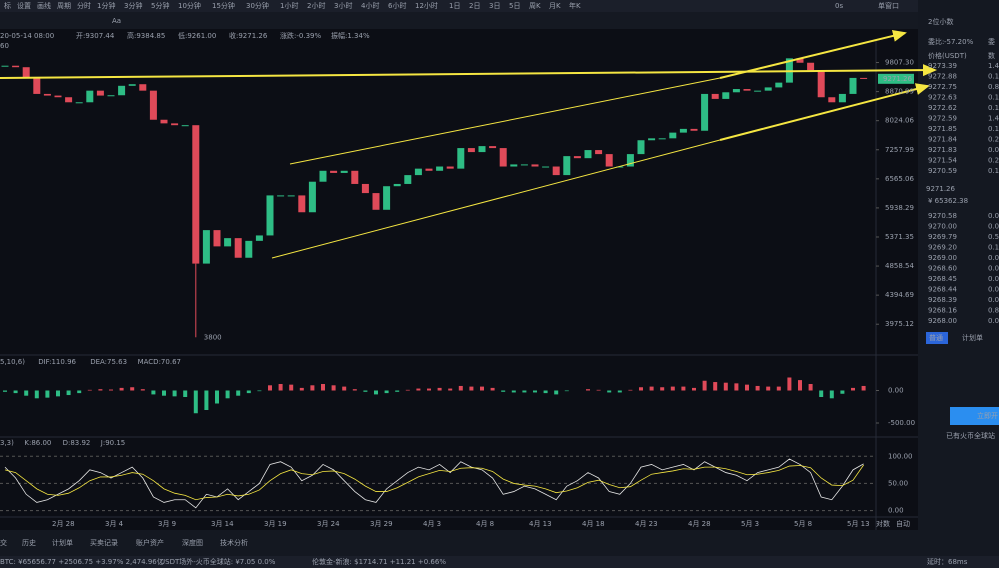 This screenshot has height=568, width=999. What do you see at coordinates (343, 5) in the screenshot?
I see `label: 3小时` at bounding box center [343, 5].